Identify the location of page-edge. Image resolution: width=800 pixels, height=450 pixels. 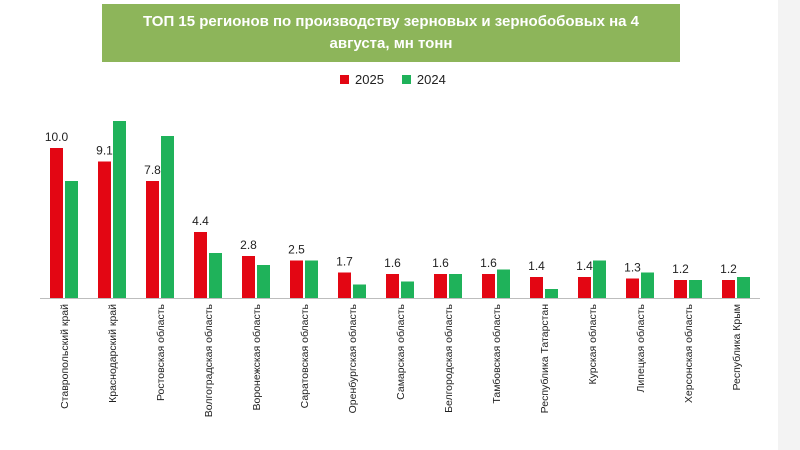
(789, 225).